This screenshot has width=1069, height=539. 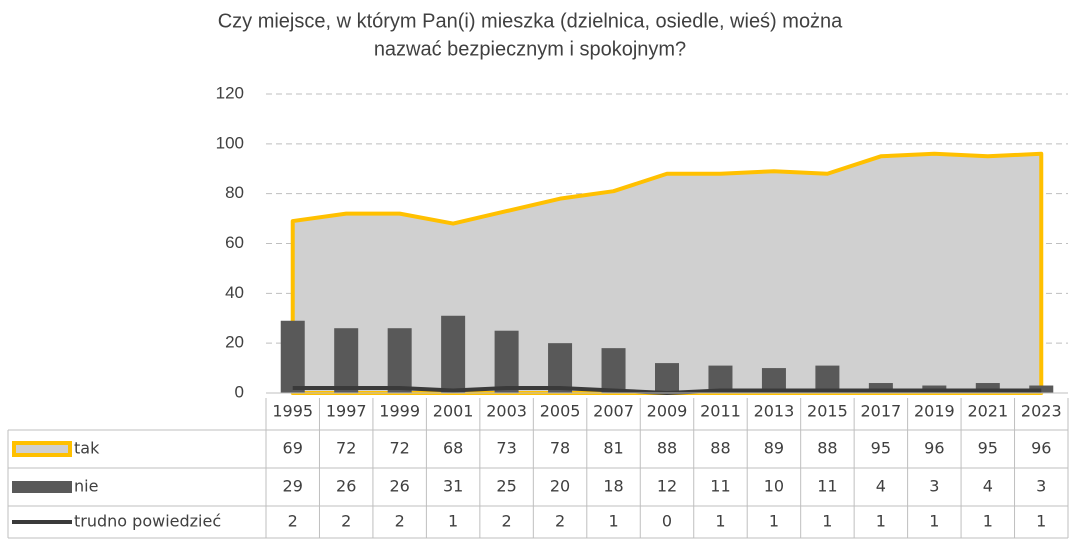 What do you see at coordinates (230, 142) in the screenshot?
I see `y-tick-label: 100` at bounding box center [230, 142].